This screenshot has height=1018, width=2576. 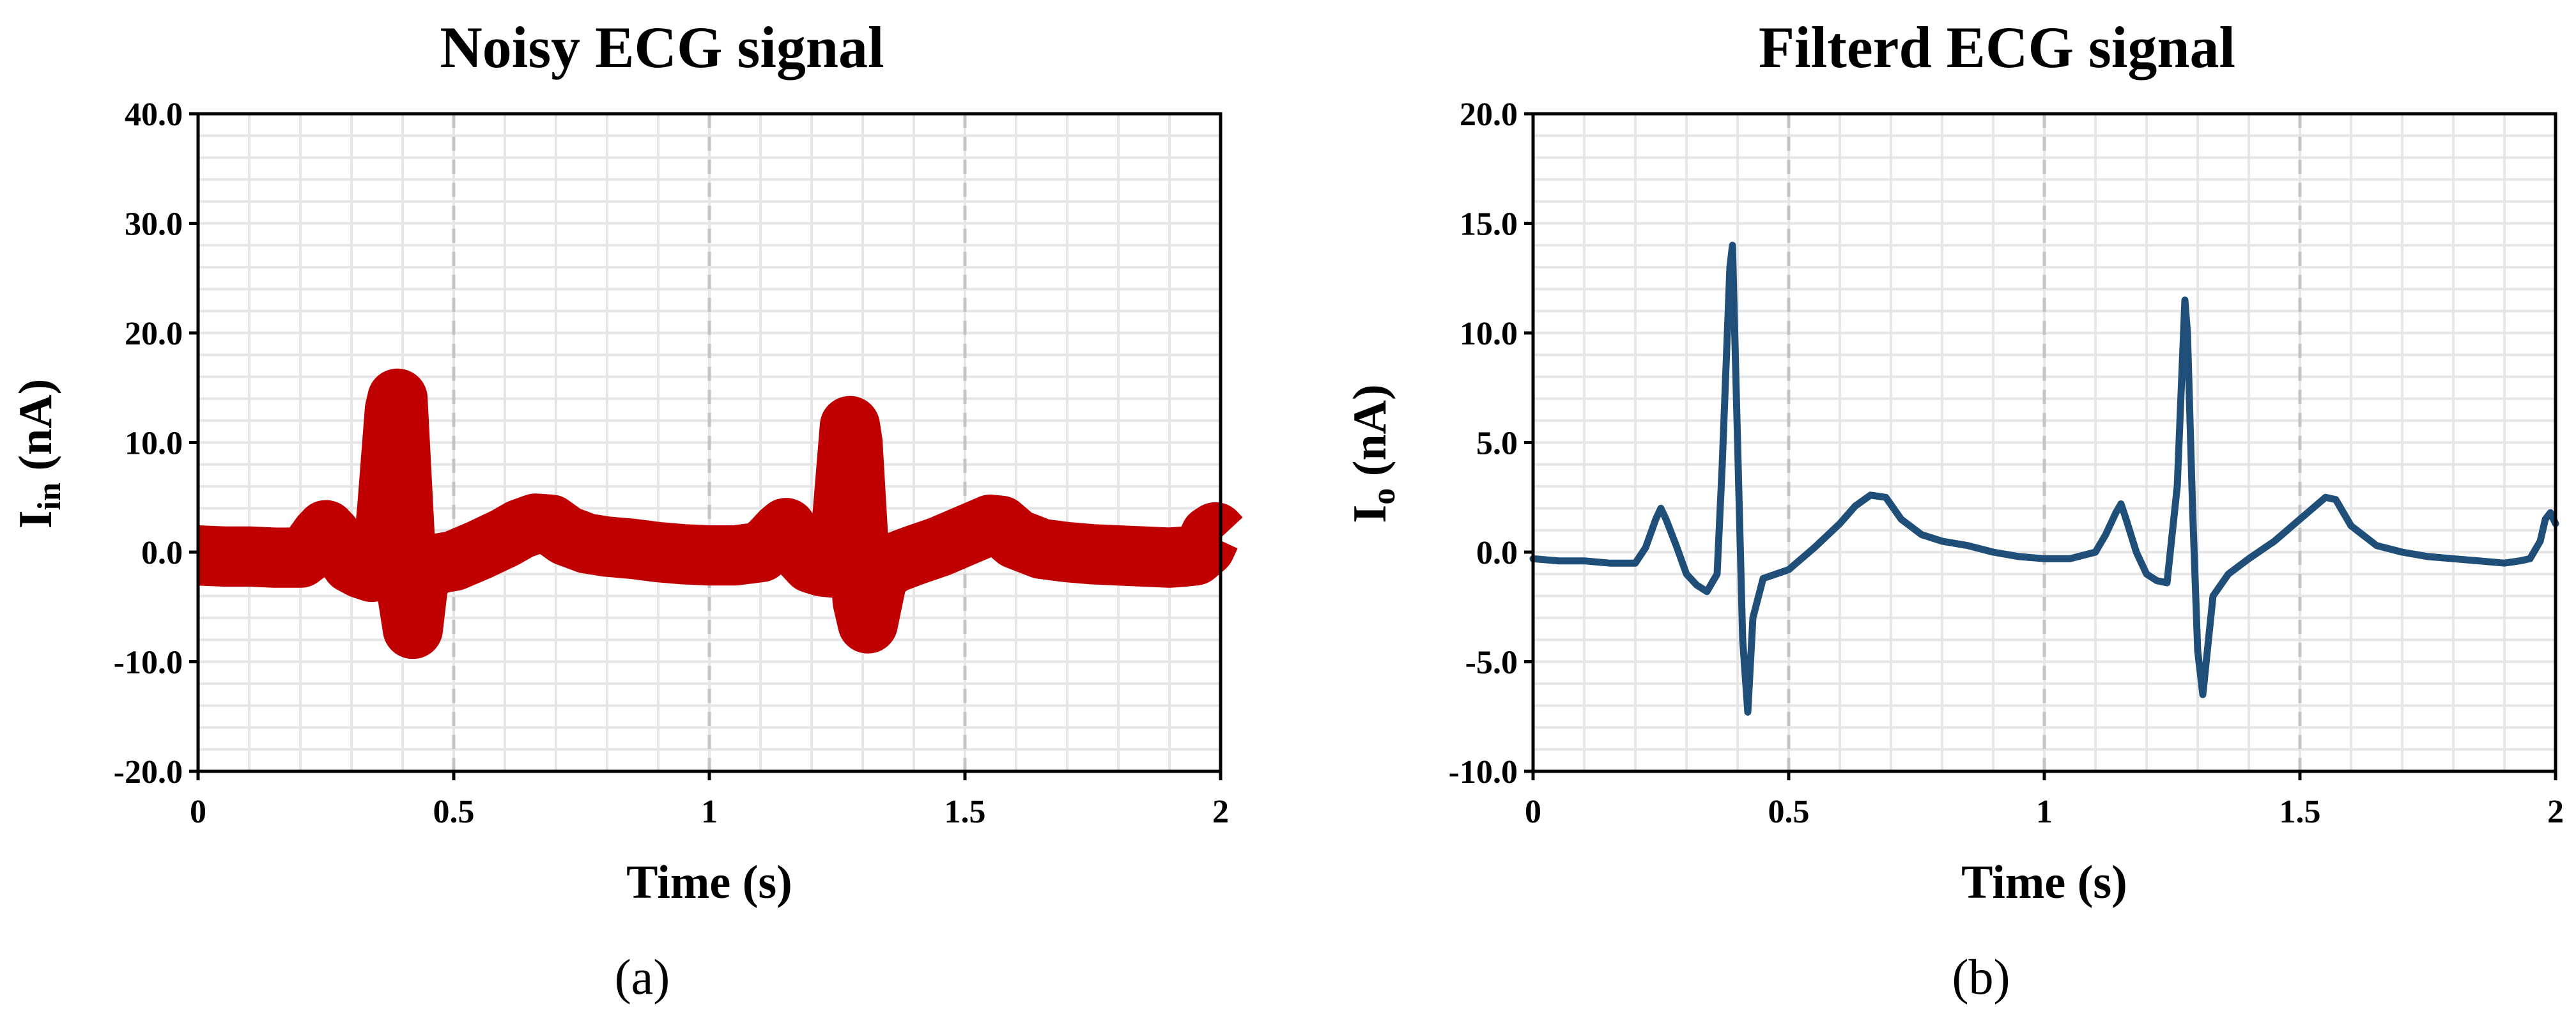 I want to click on y-axis-label-subscript-a: in, so click(x=49, y=496).